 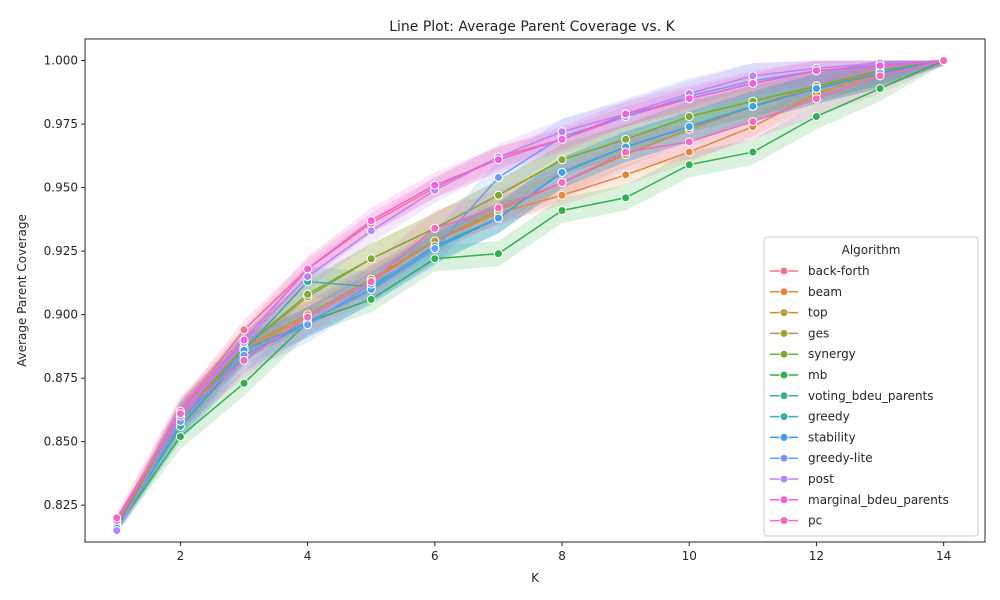 What do you see at coordinates (435, 556) in the screenshot?
I see `x-tick-label: 6` at bounding box center [435, 556].